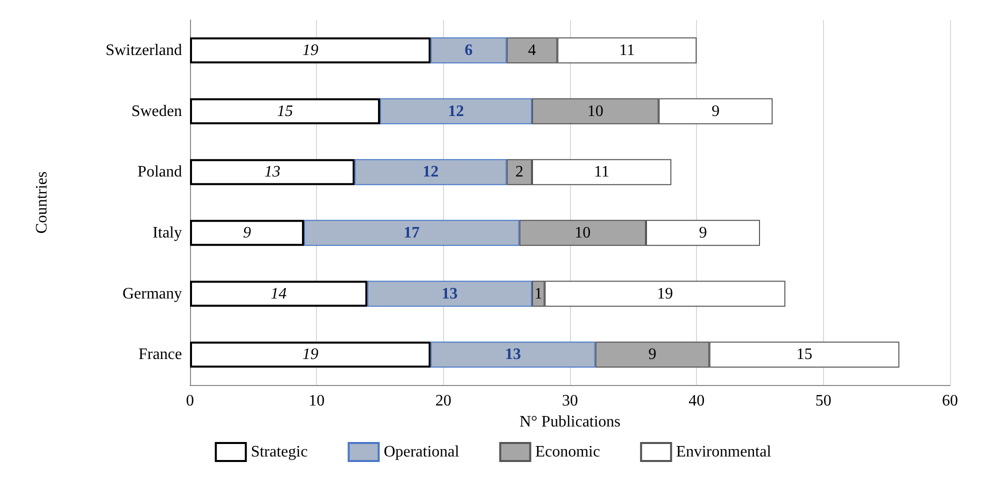  I want to click on y-tick-label: France, so click(160, 355).